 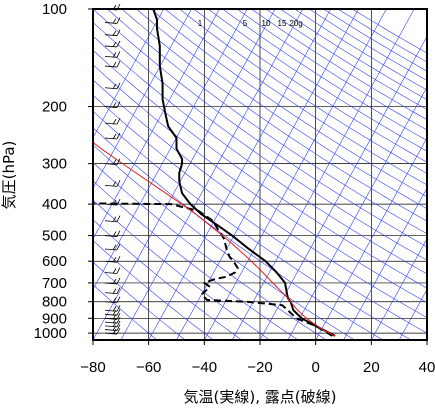 What do you see at coordinates (245, 23) in the screenshot?
I see `mixing-ratio-label: 5` at bounding box center [245, 23].